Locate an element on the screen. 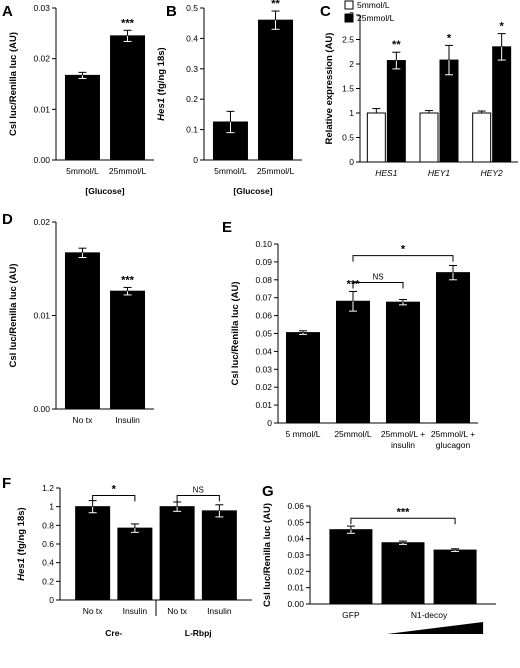 This screenshot has height=668, width=520. y-tick-label: 0.6 is located at coordinates (48, 544).